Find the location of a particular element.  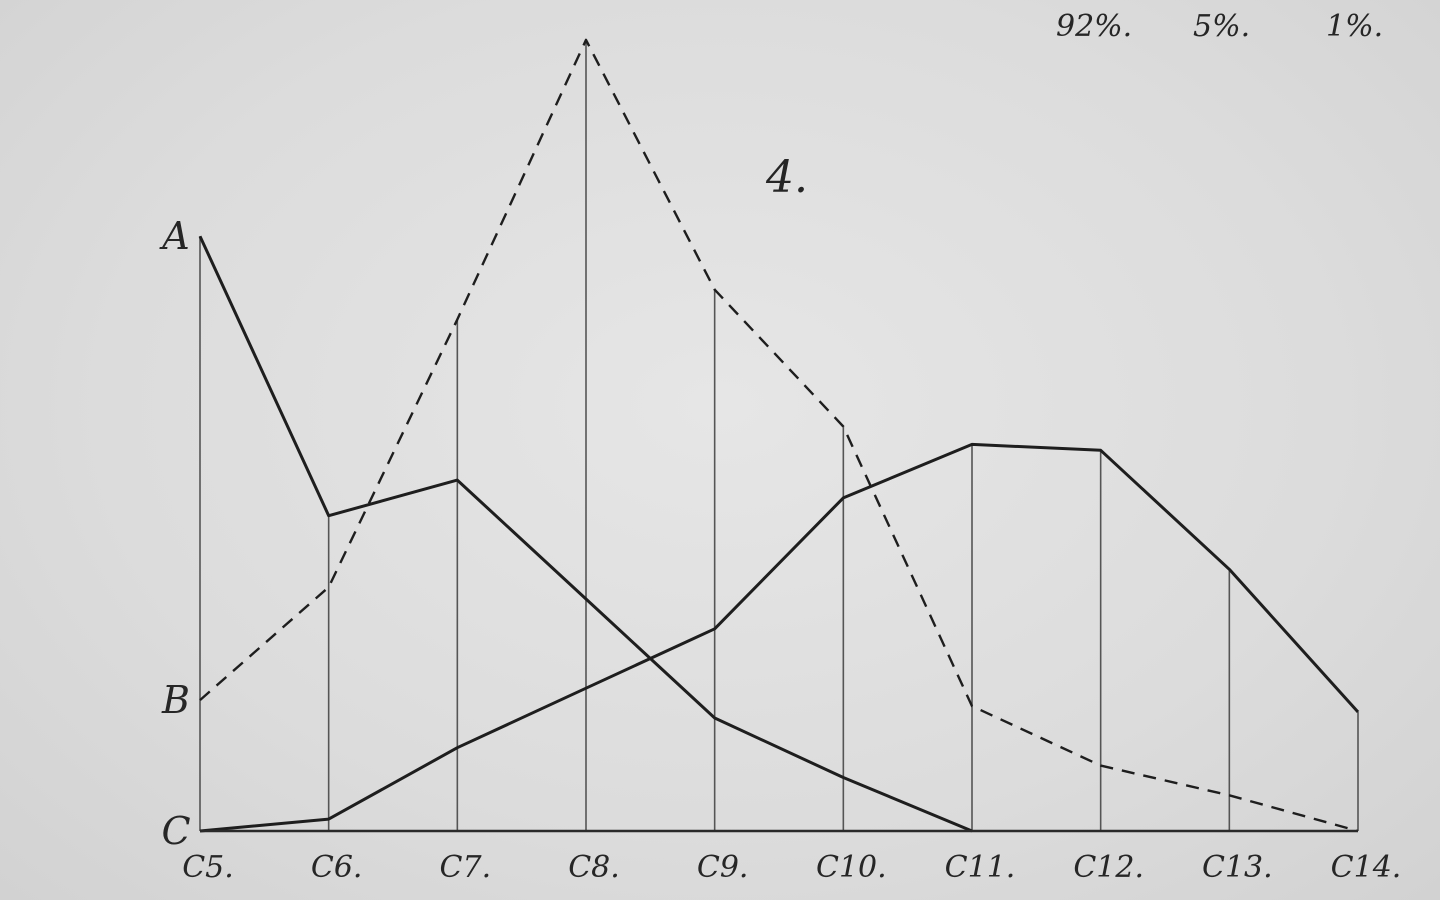

x-tick-label-6: C10. is located at coordinates (851, 867).